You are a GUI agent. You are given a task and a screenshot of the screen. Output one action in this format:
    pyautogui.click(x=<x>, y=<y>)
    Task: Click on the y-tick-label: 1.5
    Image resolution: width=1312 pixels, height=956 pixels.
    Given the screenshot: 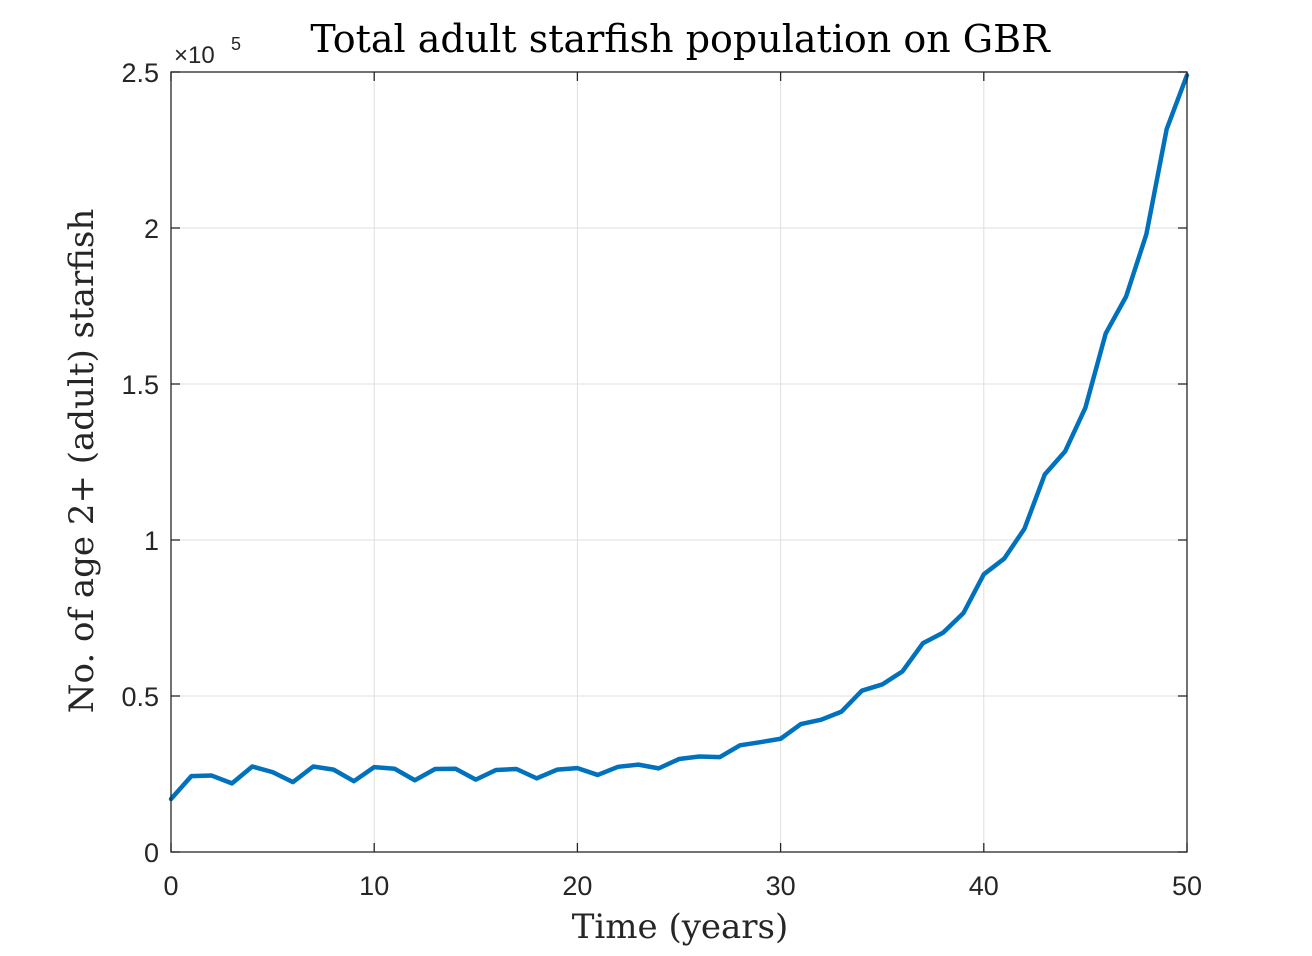 What is the action you would take?
    pyautogui.click(x=140, y=385)
    